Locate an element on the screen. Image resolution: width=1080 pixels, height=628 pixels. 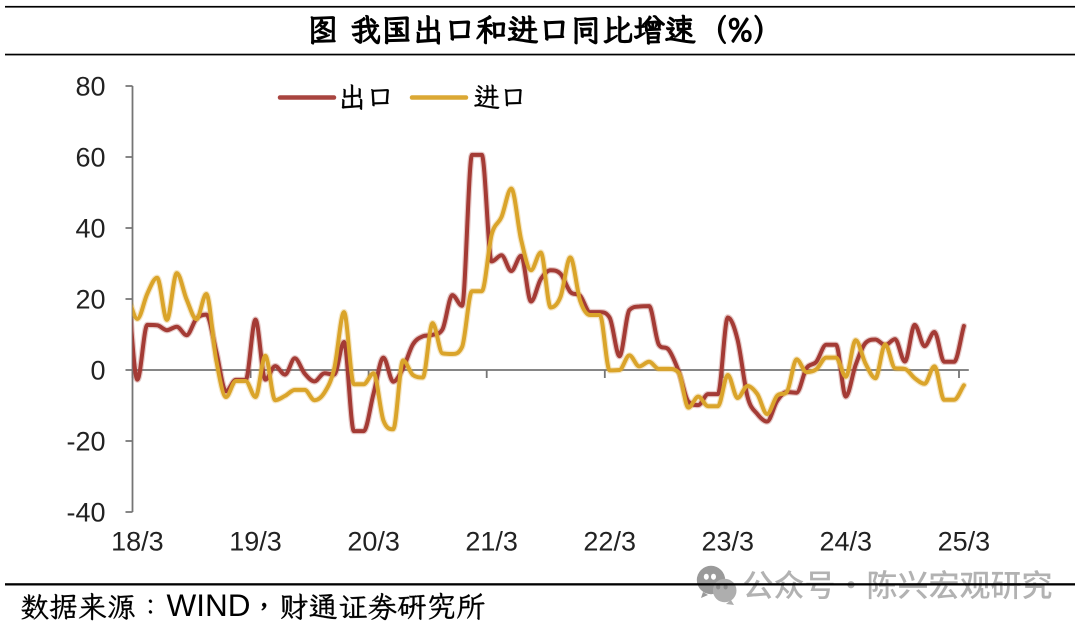
svg-text: WIND is located at coordinates (209, 605).